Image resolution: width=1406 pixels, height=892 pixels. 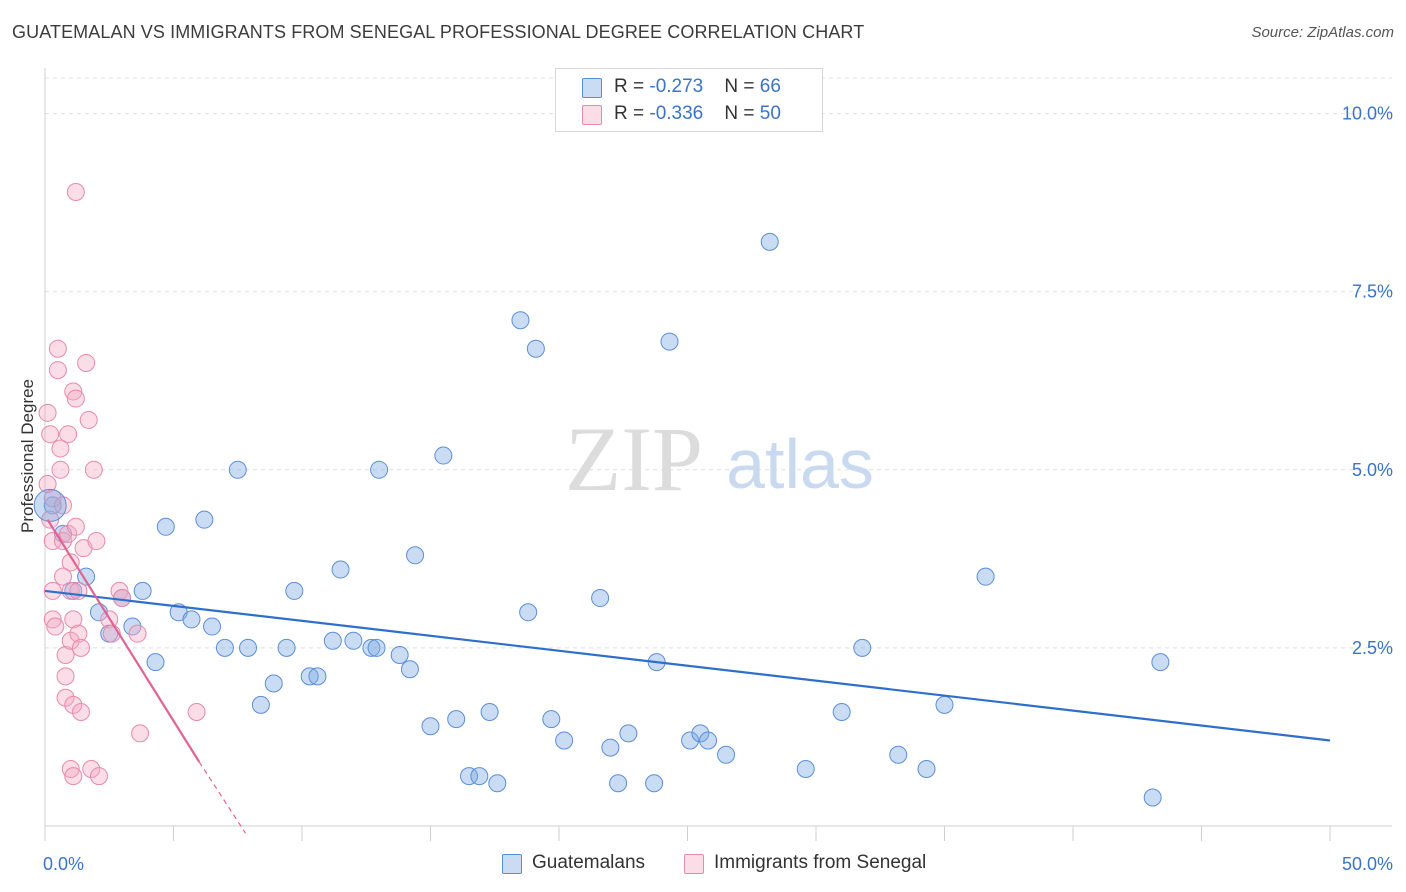 What do you see at coordinates (123, 641) in the screenshot?
I see `trend-line-senegal` at bounding box center [123, 641].